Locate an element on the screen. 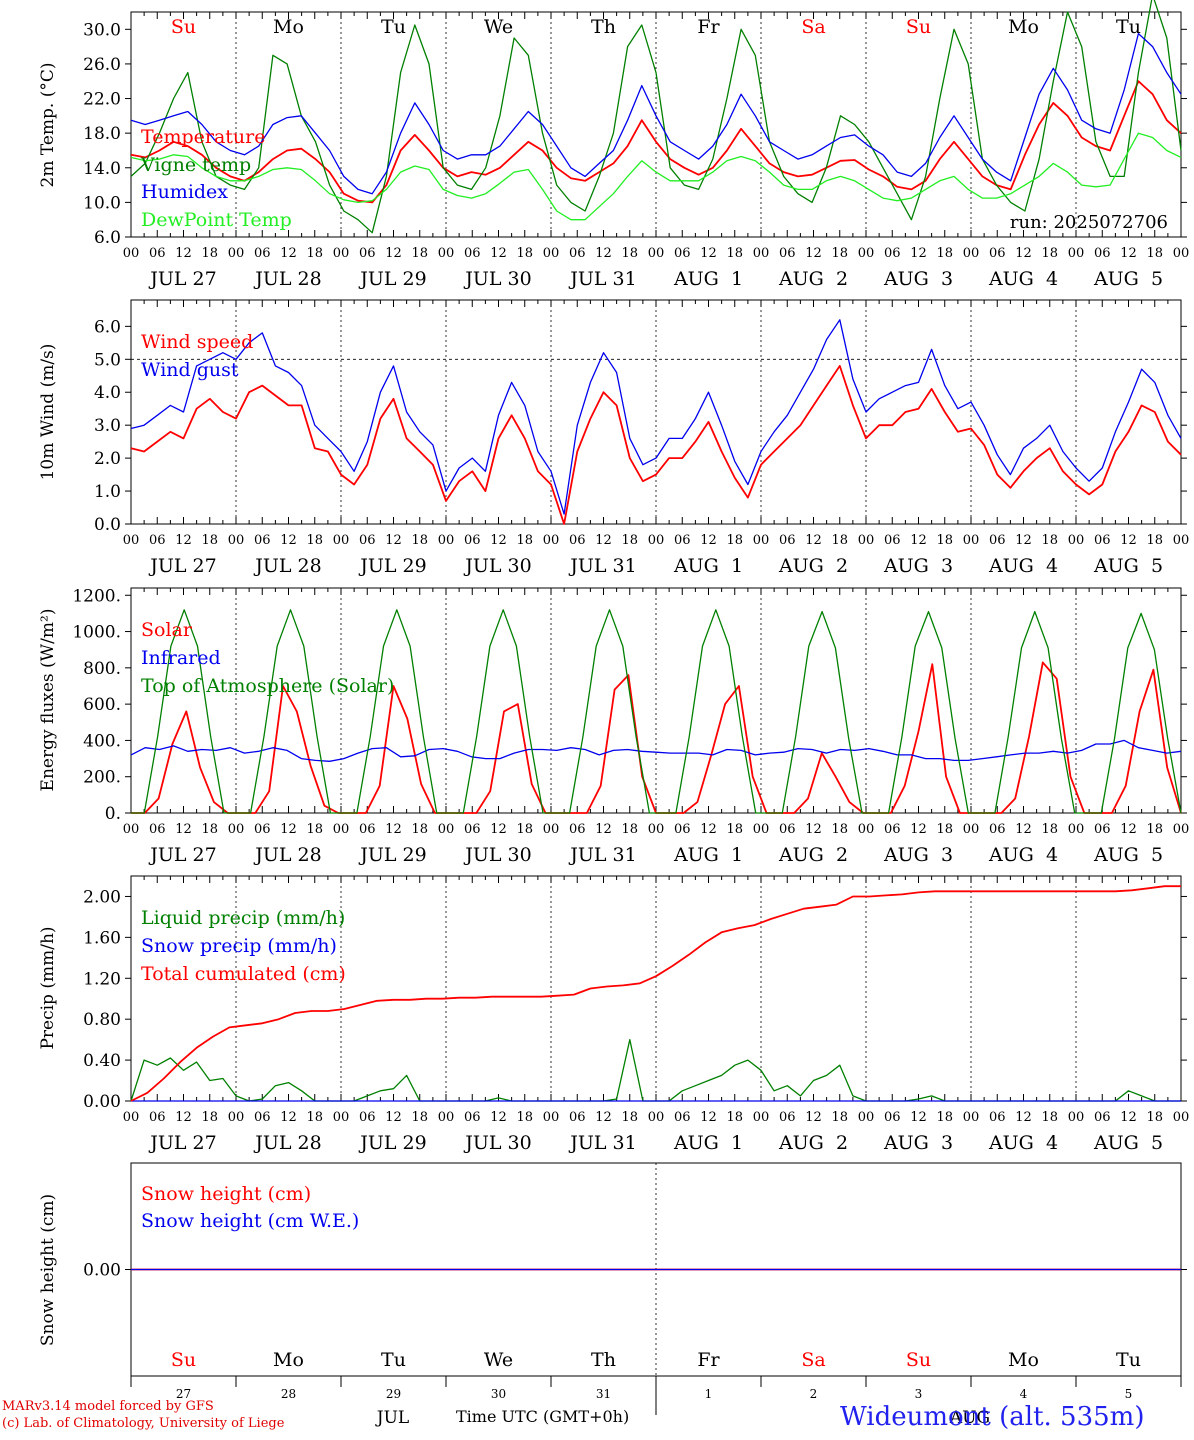 The width and height of the screenshot is (1194, 1440). y-tick-label: 26.0 is located at coordinates (102, 65).